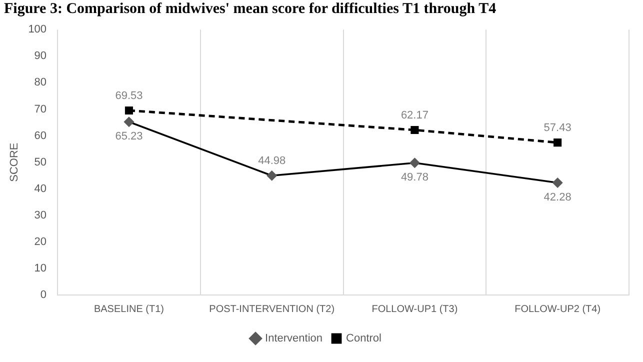  What do you see at coordinates (129, 96) in the screenshot?
I see `data-label: 69.53` at bounding box center [129, 96].